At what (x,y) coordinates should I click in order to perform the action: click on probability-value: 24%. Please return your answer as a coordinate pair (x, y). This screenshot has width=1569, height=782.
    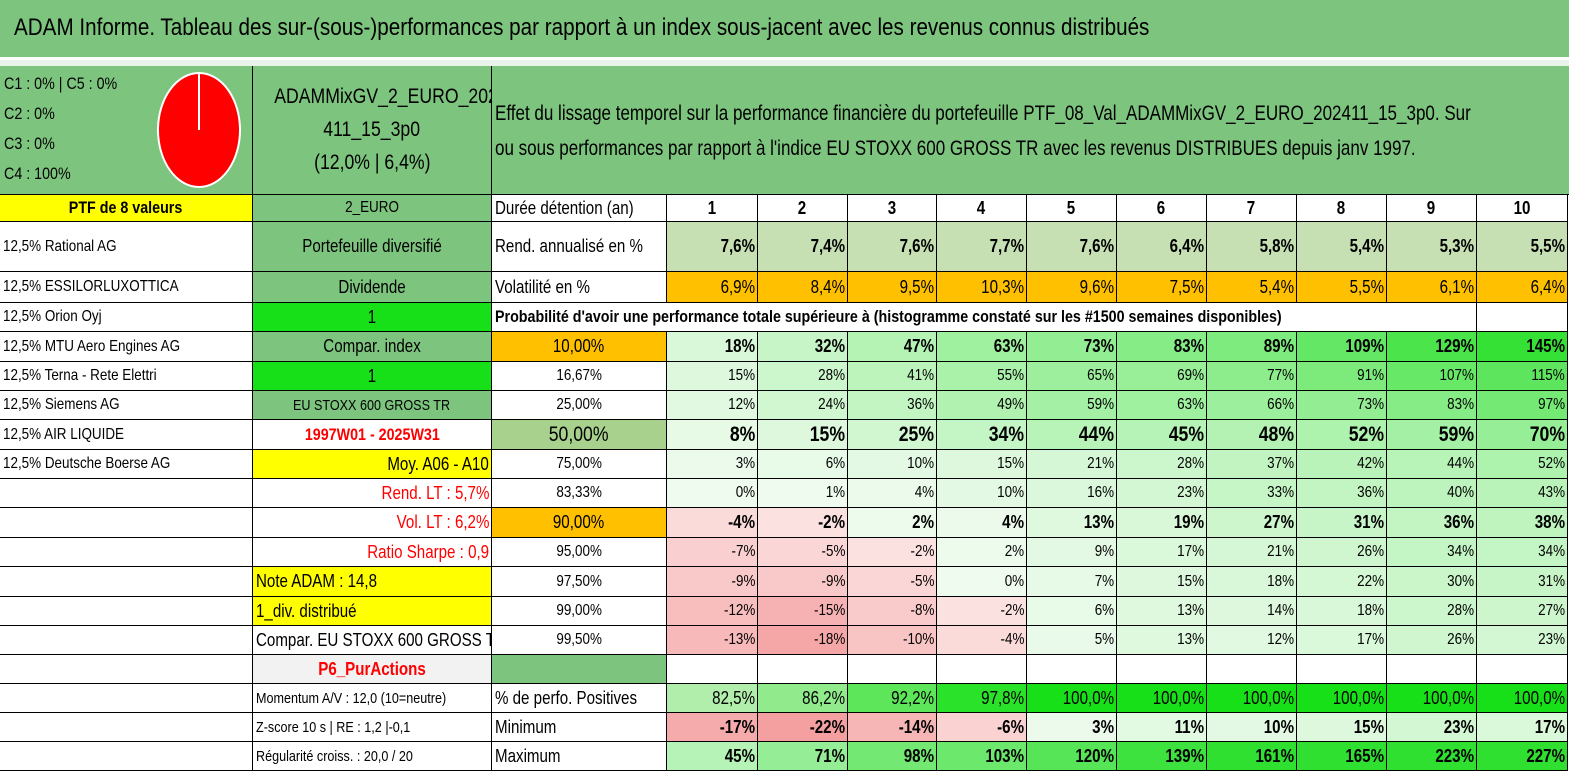
    Looking at the image, I should click on (803, 405).